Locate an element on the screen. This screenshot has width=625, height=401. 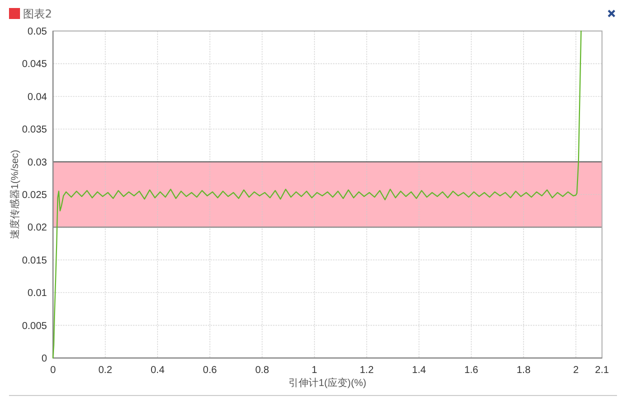
x-tick-label: 0 is located at coordinates (53, 370).